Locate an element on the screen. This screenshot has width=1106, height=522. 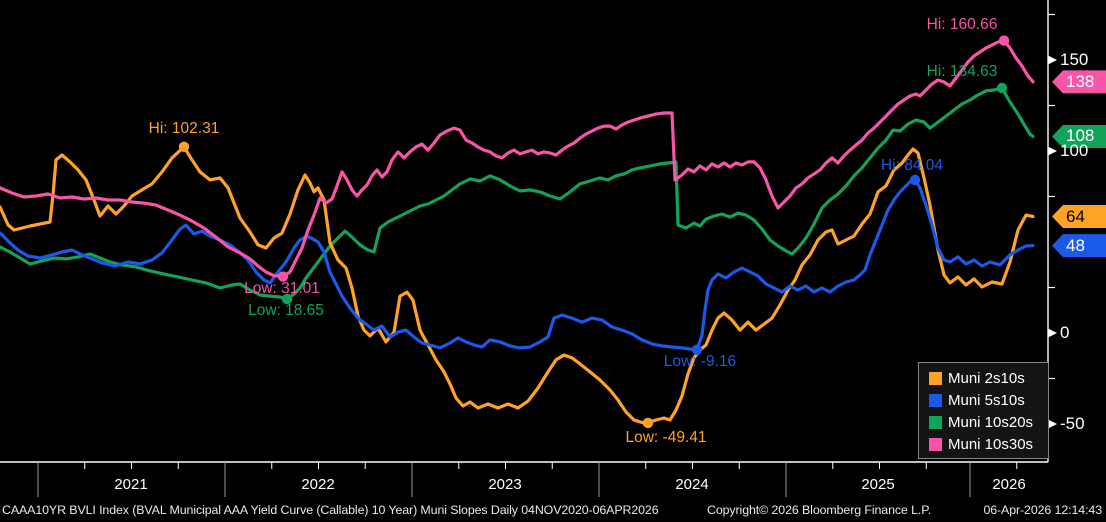
legend-label: Muni 10s20s is located at coordinates (991, 422).